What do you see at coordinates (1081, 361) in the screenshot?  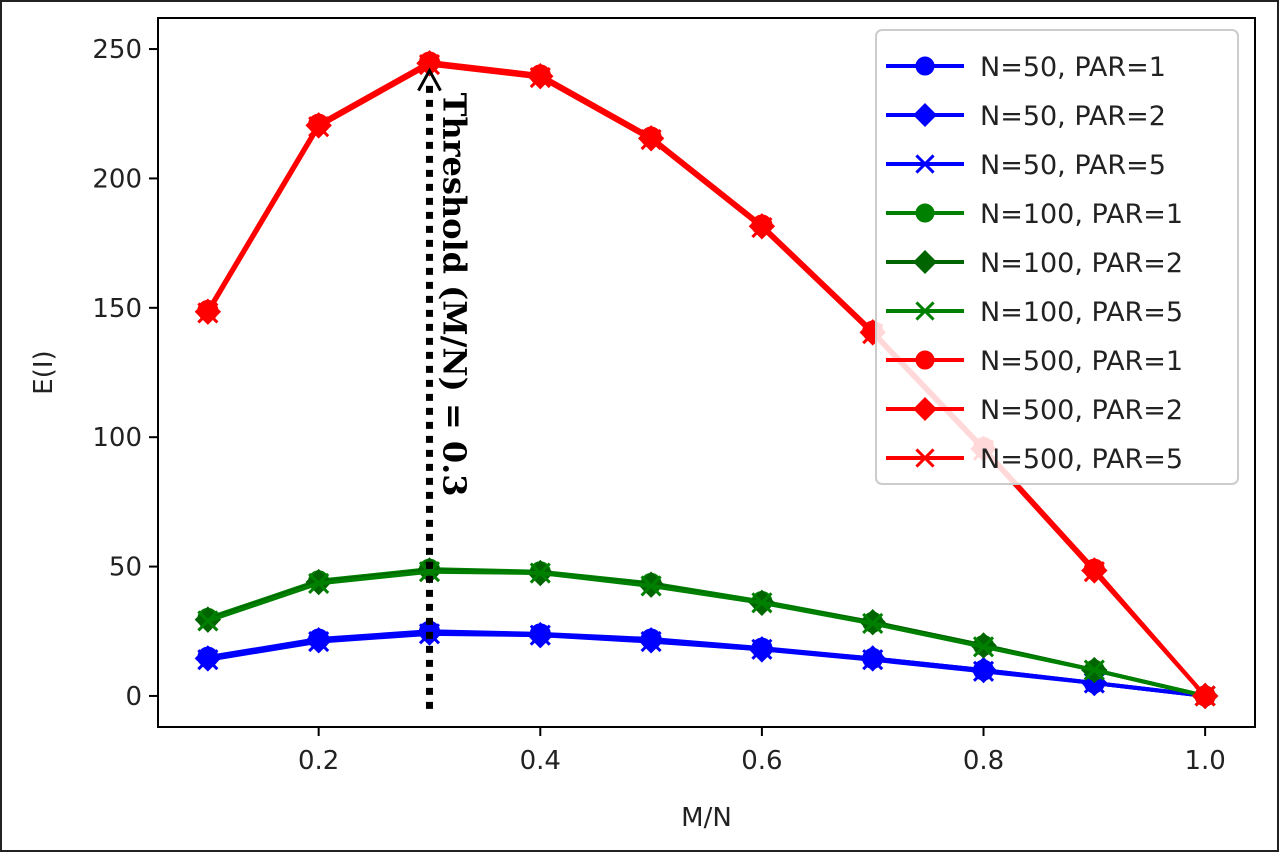 I see `legend-label: N=500, PAR=1` at bounding box center [1081, 361].